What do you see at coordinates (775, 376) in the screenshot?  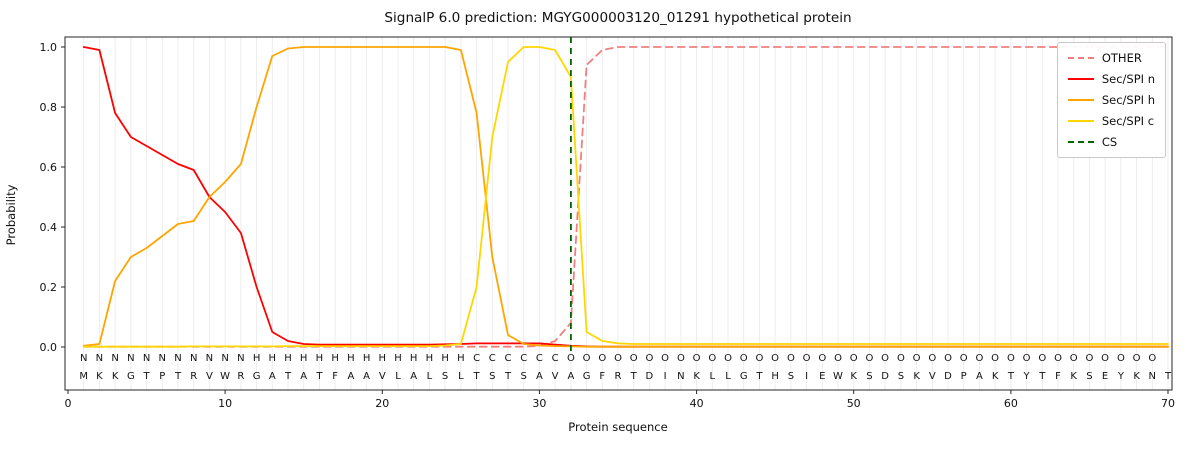 I see `sequence-letter: H` at bounding box center [775, 376].